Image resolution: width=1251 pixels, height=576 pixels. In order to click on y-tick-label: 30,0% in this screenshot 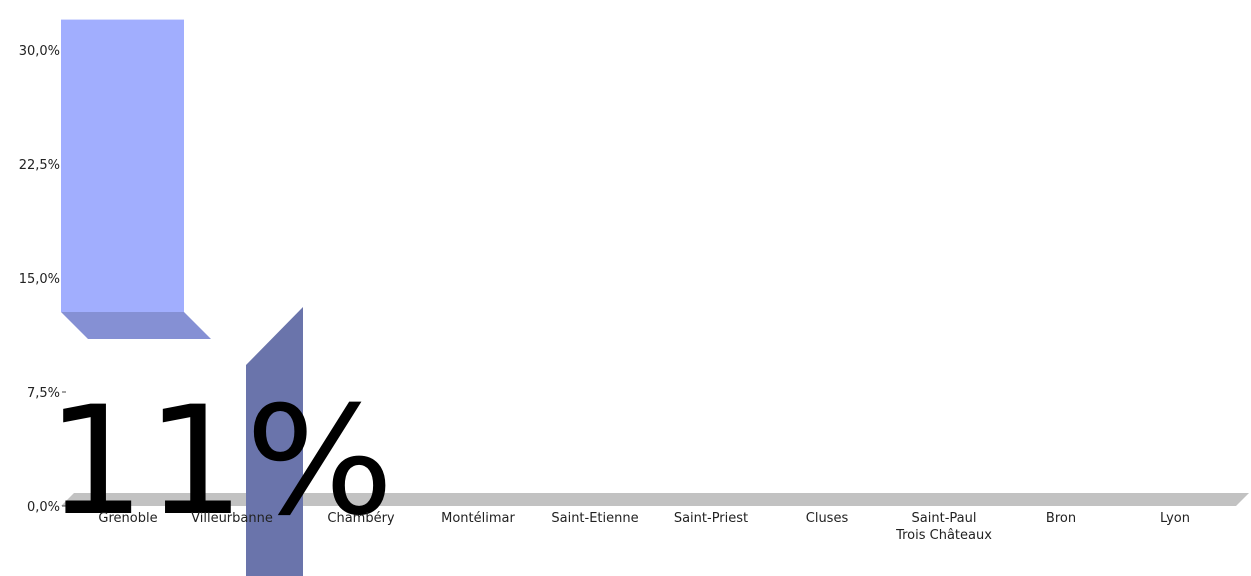, I will do `click(39, 51)`.